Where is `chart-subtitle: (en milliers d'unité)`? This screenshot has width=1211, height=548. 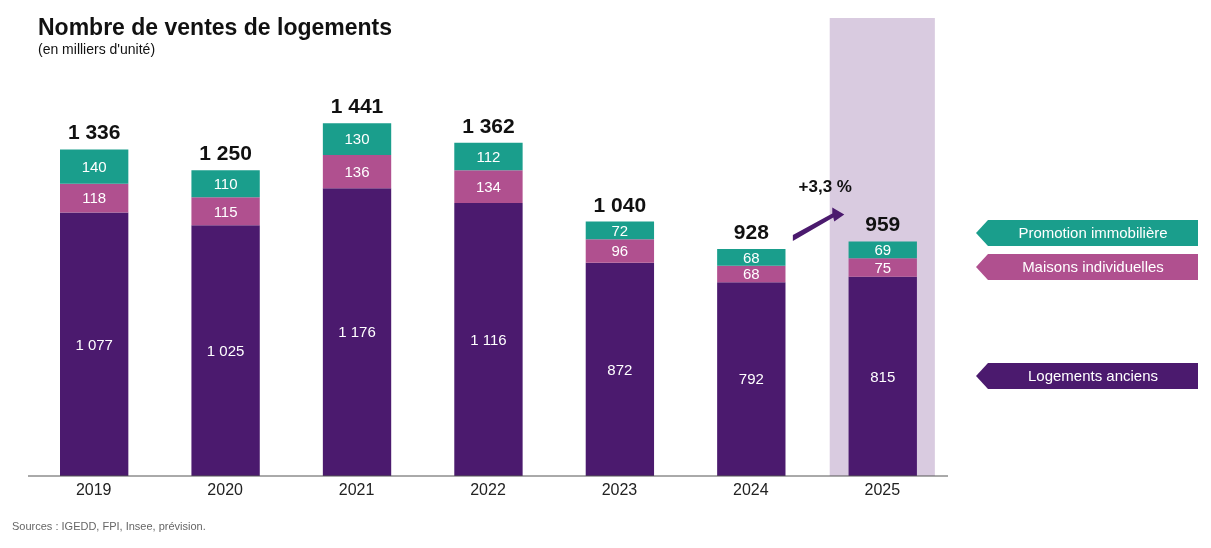
chart-subtitle: (en milliers d'unité) is located at coordinates (97, 49).